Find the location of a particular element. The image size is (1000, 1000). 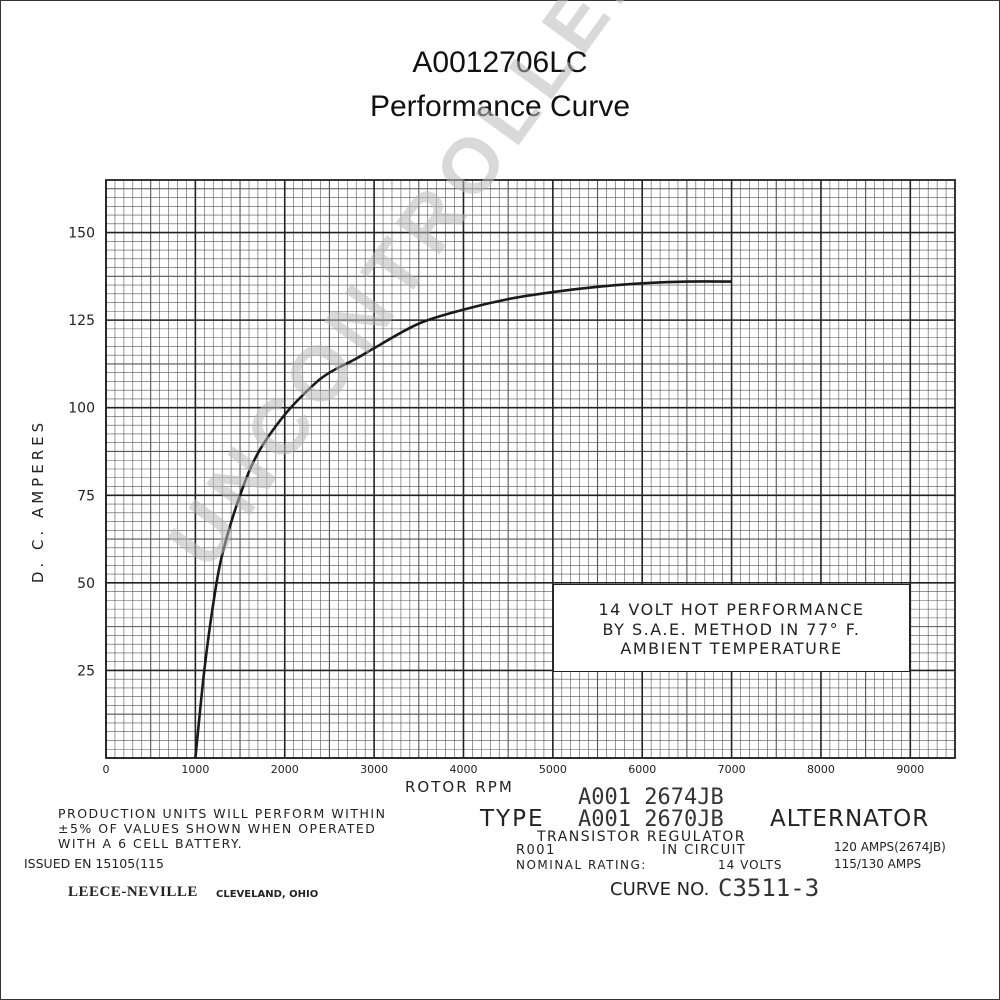

nominal-rating-label: NOMINAL RATING: is located at coordinates (581, 865).